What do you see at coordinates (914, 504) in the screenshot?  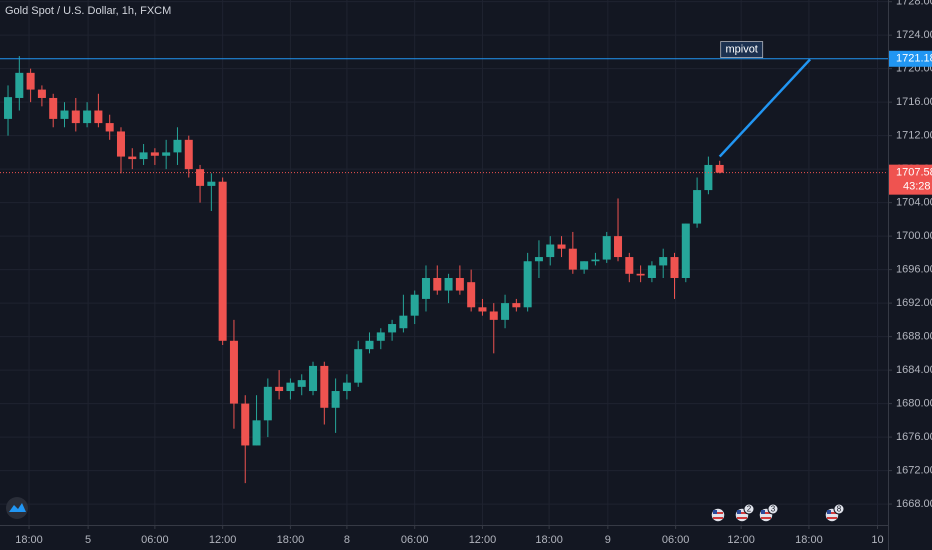 I see `y-tick-label: 1668.00` at bounding box center [914, 504].